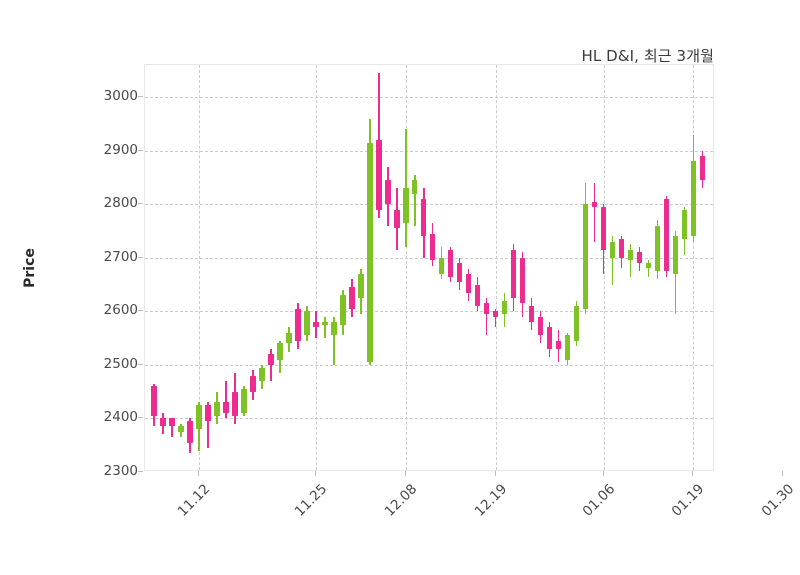 Image resolution: width=800 pixels, height=575 pixels. I want to click on y-axis-tick-labels: 2300 2400 2500 2600 2700 2800 2900 3000, so click(100, 287).